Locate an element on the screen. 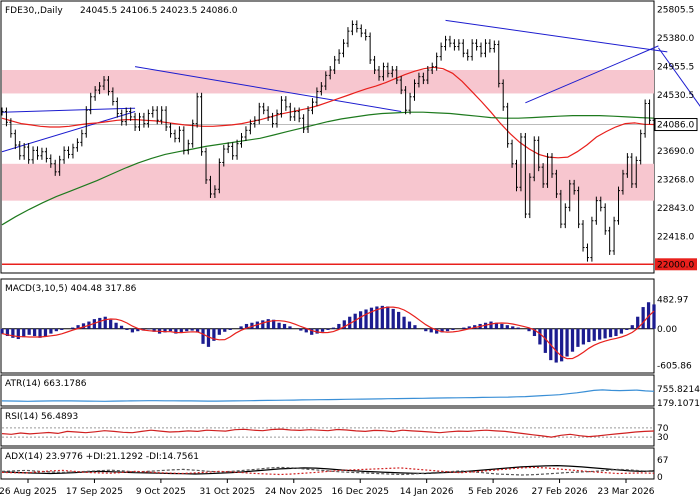 The height and width of the screenshot is (504, 700). adx-tick-label: 67 is located at coordinates (662, 461).